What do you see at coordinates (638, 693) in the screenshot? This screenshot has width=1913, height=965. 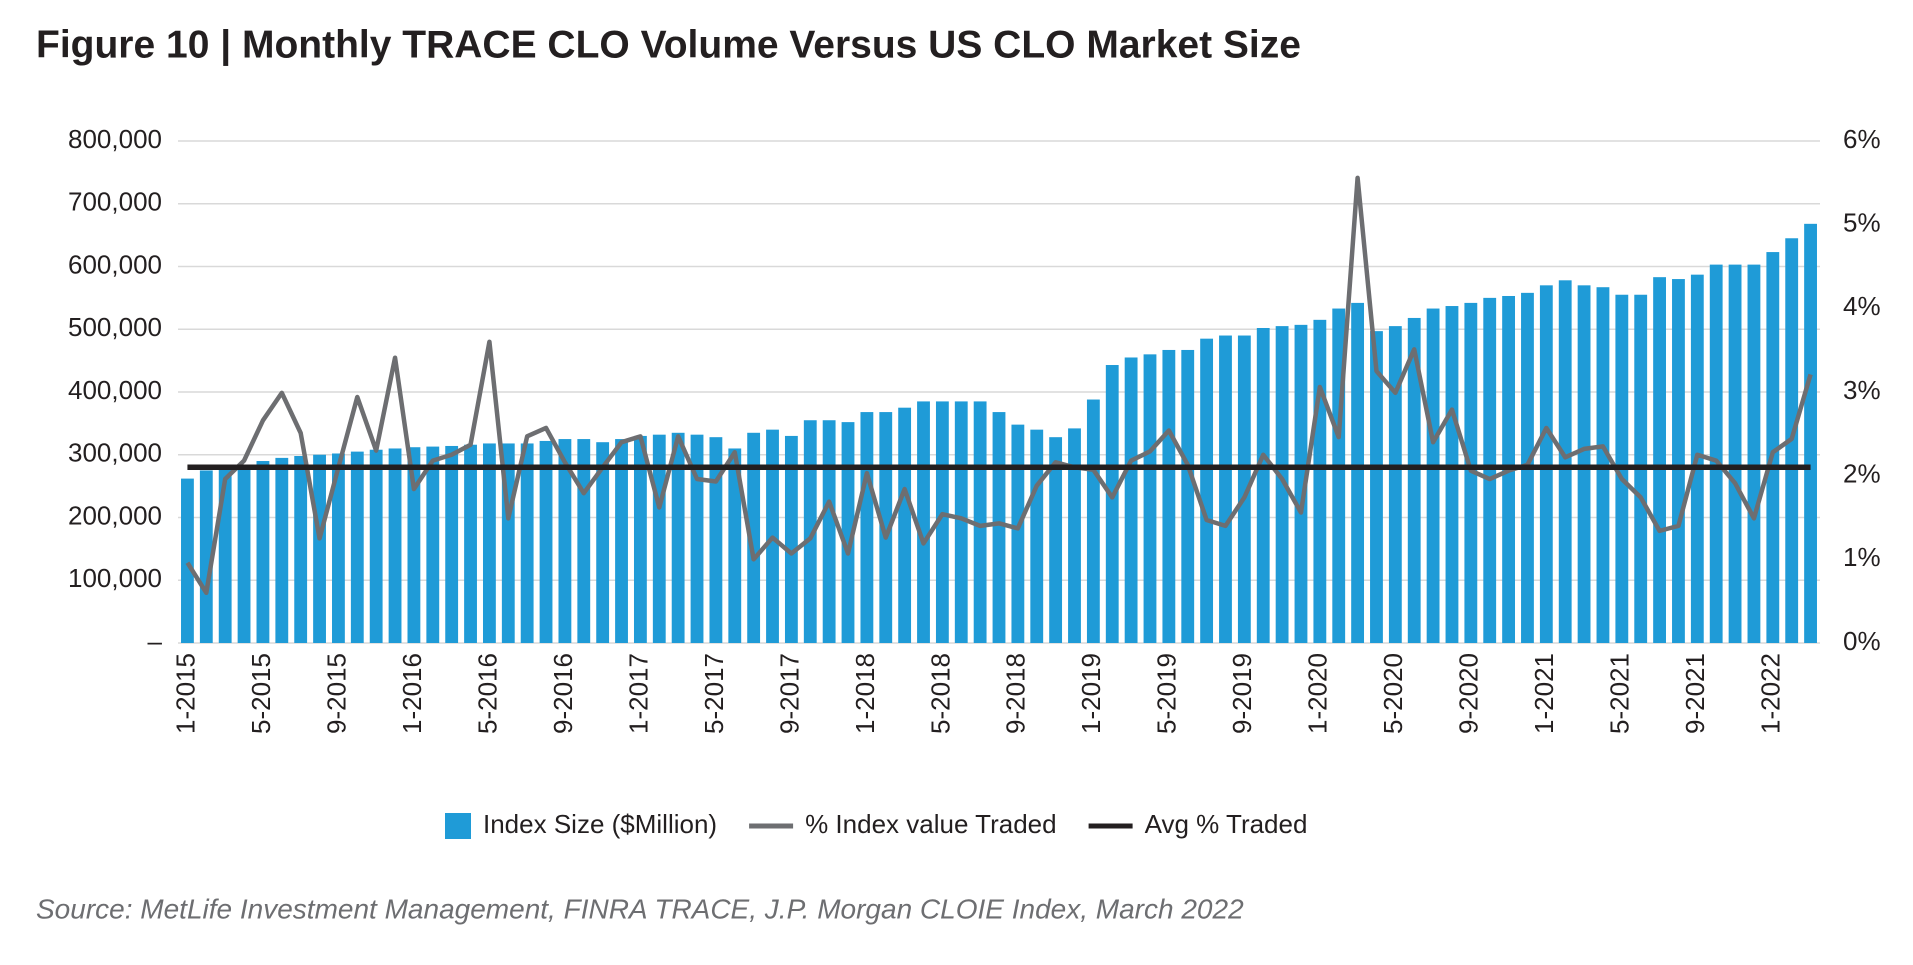 I see `x-tick-label: 1-2017` at bounding box center [638, 693].